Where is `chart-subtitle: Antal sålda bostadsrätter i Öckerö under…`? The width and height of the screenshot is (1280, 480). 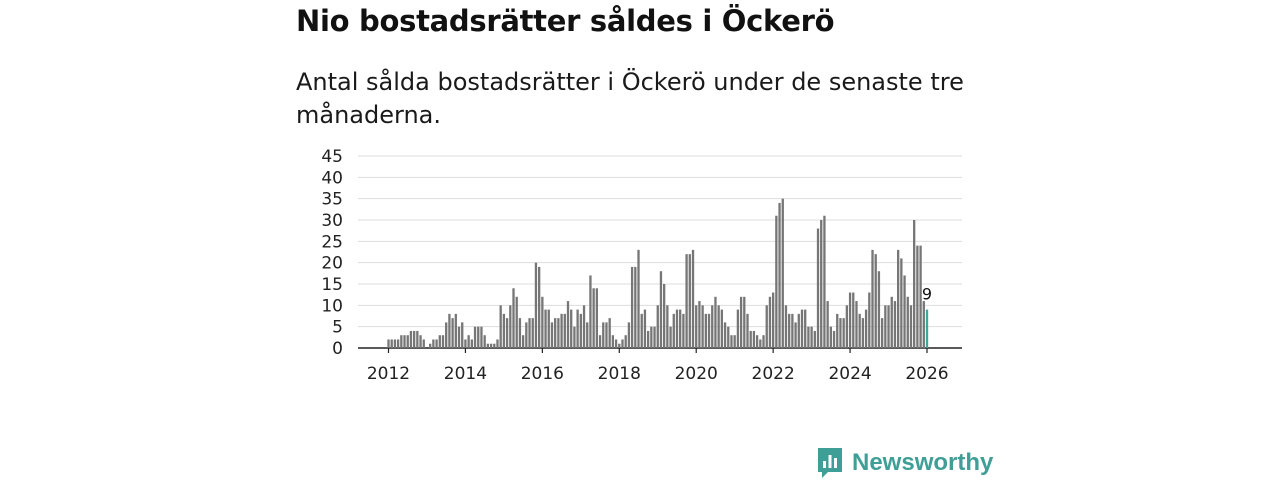 chart-subtitle: Antal sålda bostadsrätter i Öckerö under… is located at coordinates (630, 98).